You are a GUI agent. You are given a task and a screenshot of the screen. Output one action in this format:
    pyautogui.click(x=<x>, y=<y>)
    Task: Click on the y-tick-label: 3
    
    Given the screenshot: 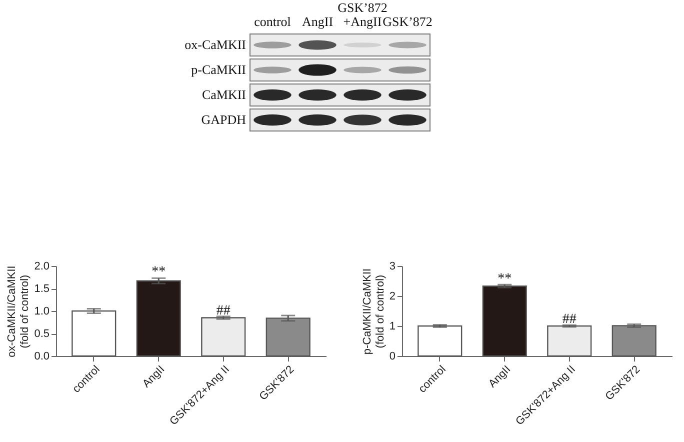 What is the action you would take?
    pyautogui.click(x=392, y=266)
    